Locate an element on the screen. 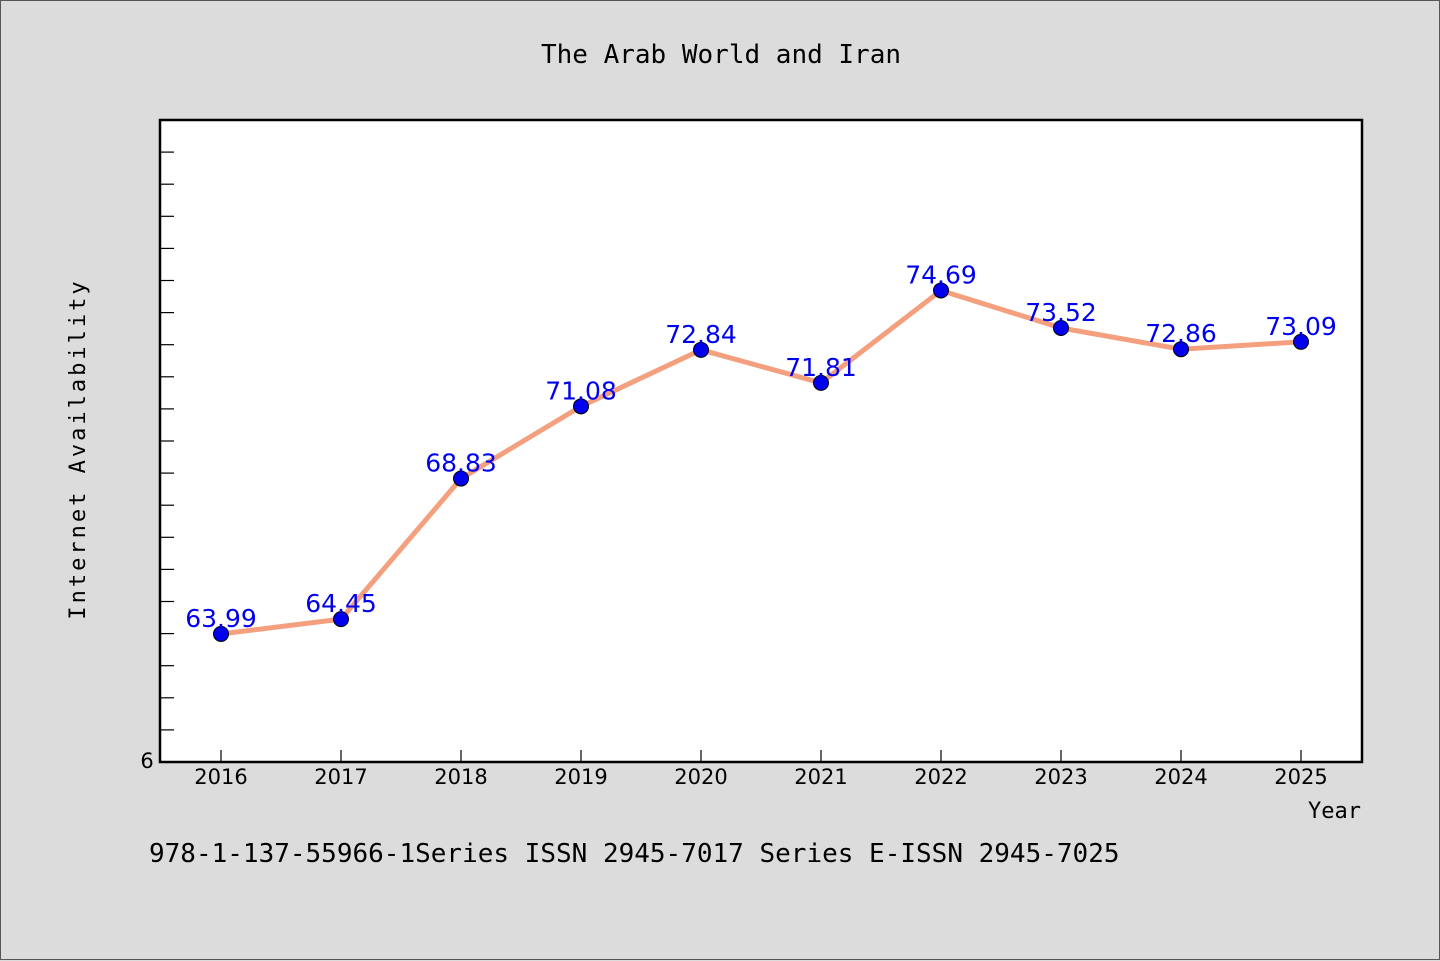  data-label: 74.69 is located at coordinates (941, 274).